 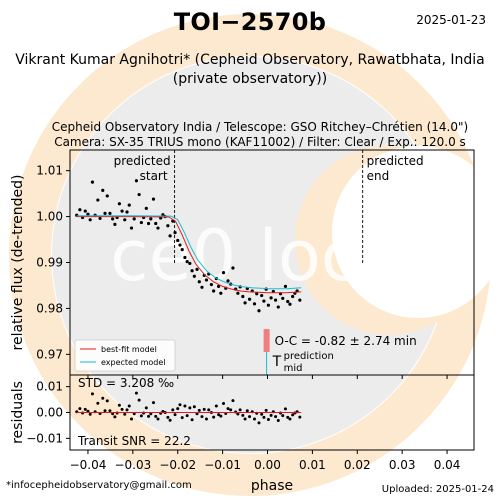 I want to click on expected-model-line, so click(x=189, y=252).